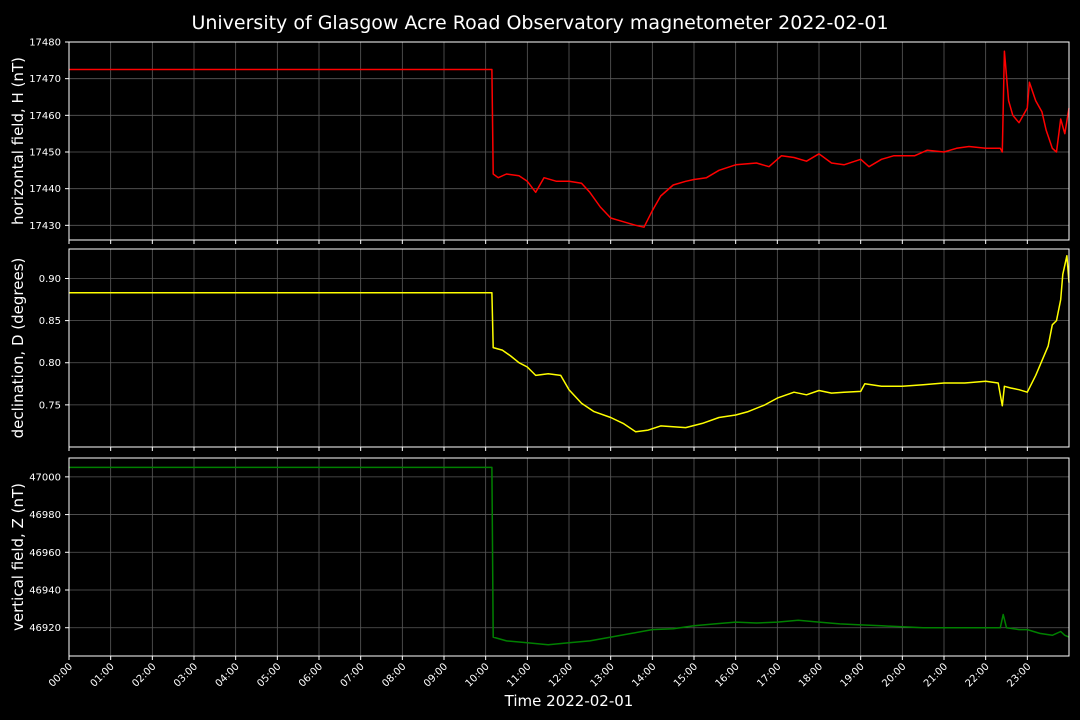 The image size is (1080, 720). Describe the element at coordinates (569, 701) in the screenshot. I see `x-axis-label: Time 2022-02-01` at that location.